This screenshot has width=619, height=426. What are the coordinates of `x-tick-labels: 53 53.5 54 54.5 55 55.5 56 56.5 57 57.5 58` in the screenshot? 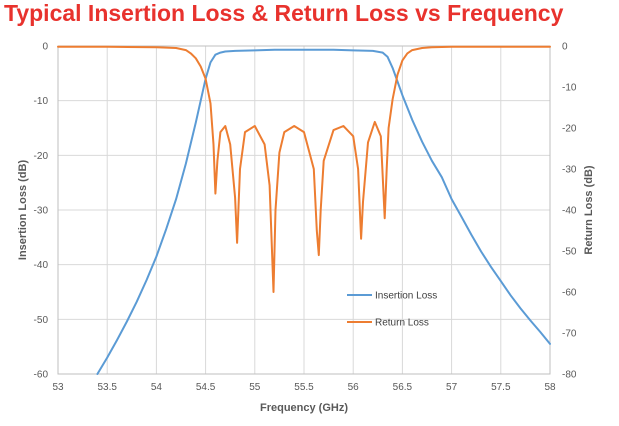 It's located at (304, 387).